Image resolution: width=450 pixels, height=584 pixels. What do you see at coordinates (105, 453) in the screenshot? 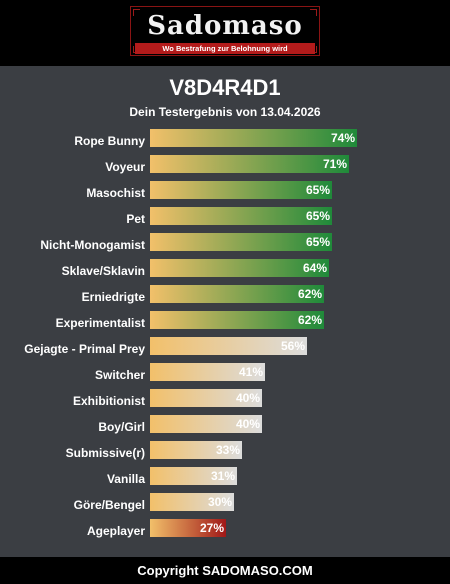
I see `result-label: Submissive(r)` at bounding box center [105, 453].